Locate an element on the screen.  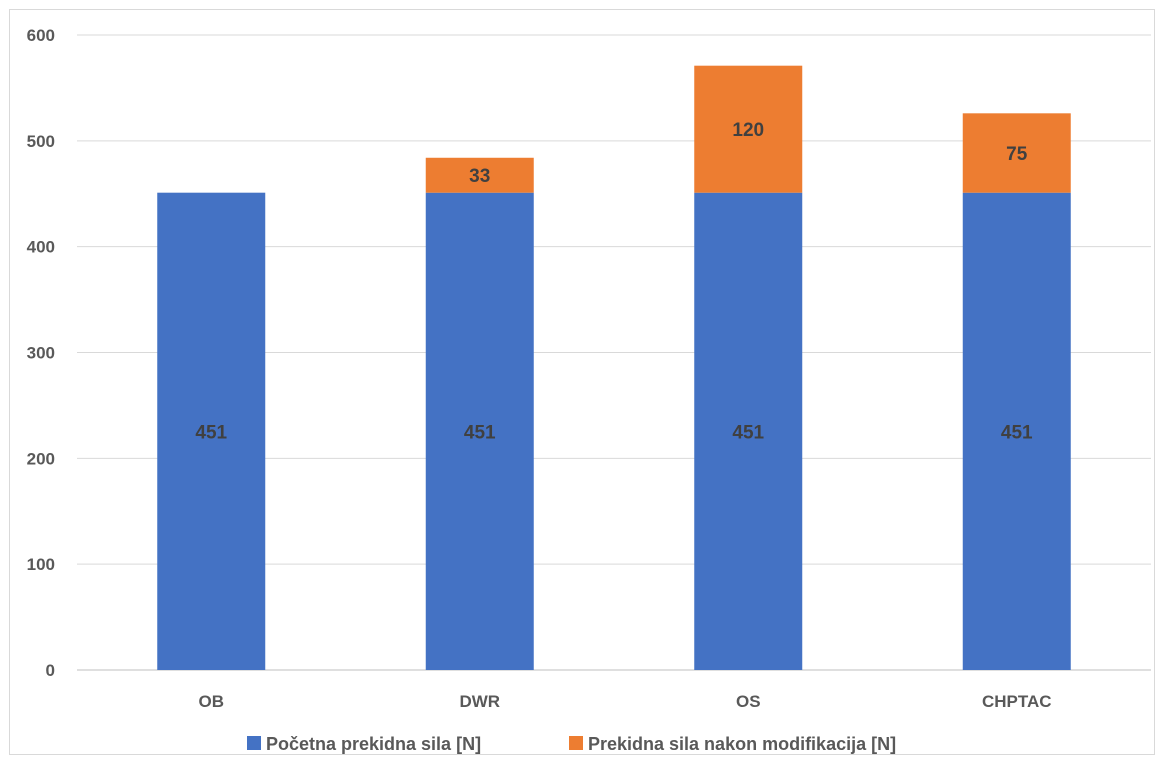
legend-label-series-1: Početna prekidna sila [N] is located at coordinates (373, 744).